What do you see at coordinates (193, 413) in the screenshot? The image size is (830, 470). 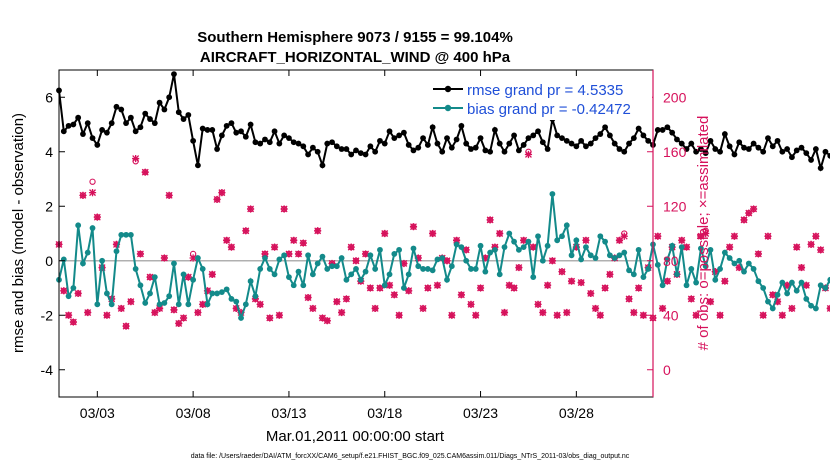 I see `x-tick-label: 03/08` at bounding box center [193, 413].